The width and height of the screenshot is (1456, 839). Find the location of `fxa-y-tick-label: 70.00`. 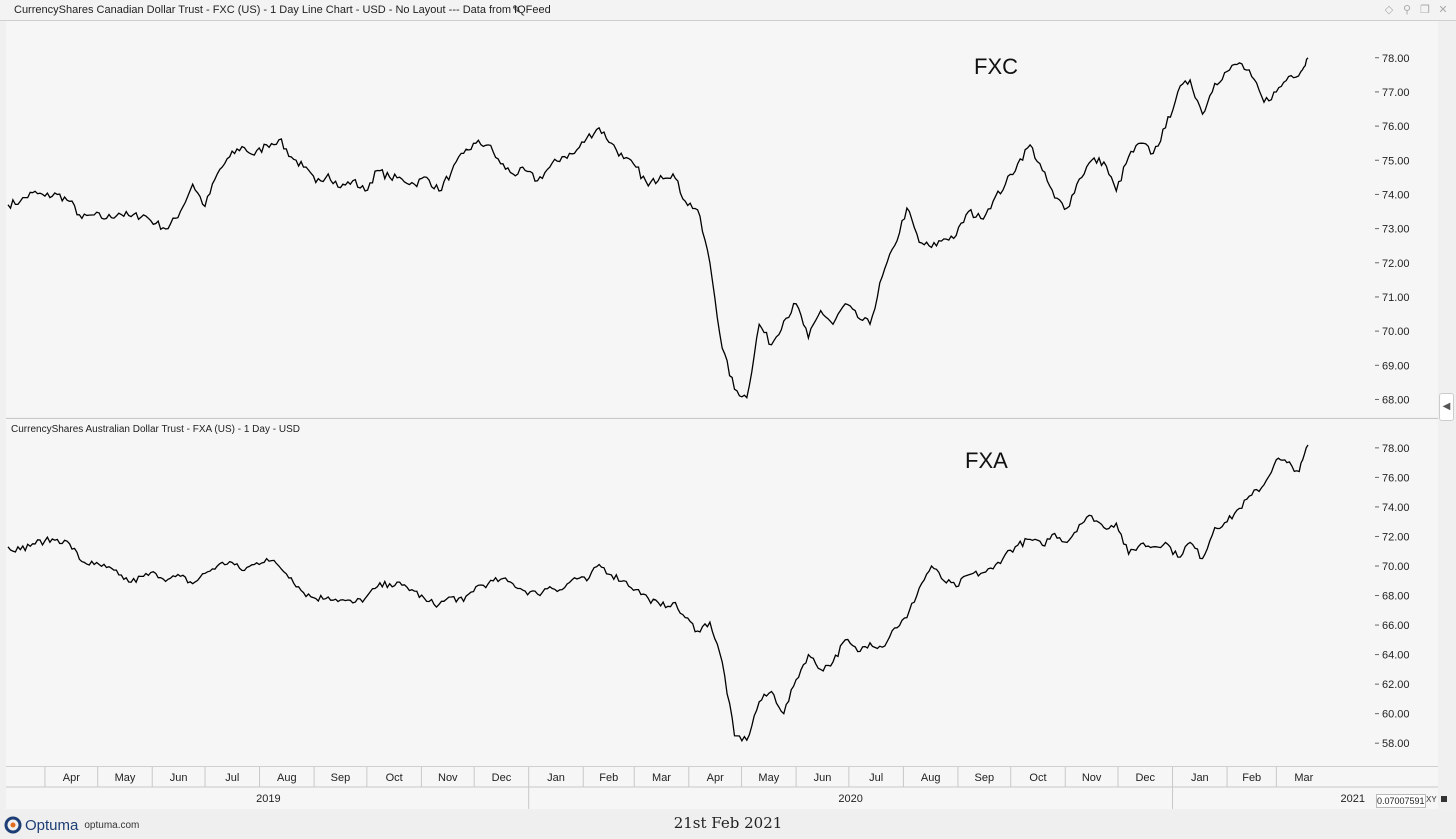

fxa-y-tick-label: 70.00 is located at coordinates (1396, 567).